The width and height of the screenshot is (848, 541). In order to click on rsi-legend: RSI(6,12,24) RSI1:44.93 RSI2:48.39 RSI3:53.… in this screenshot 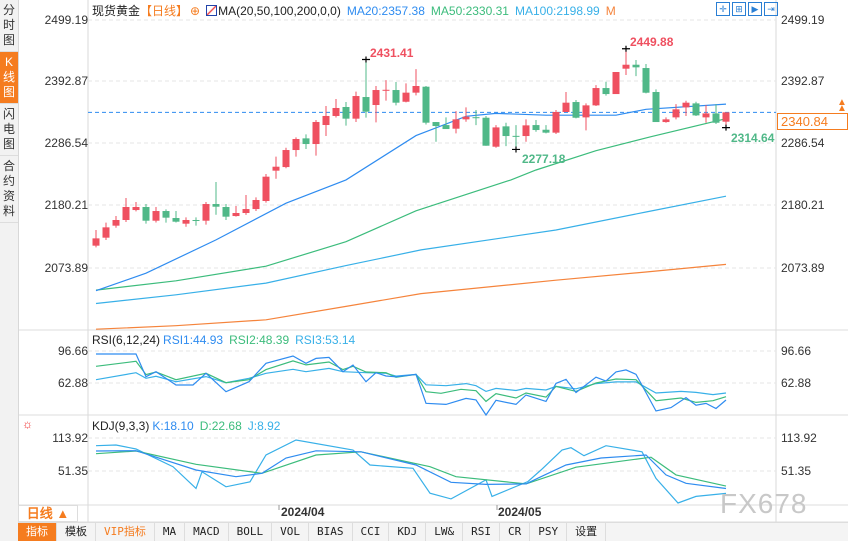, I will do `click(226, 340)`.